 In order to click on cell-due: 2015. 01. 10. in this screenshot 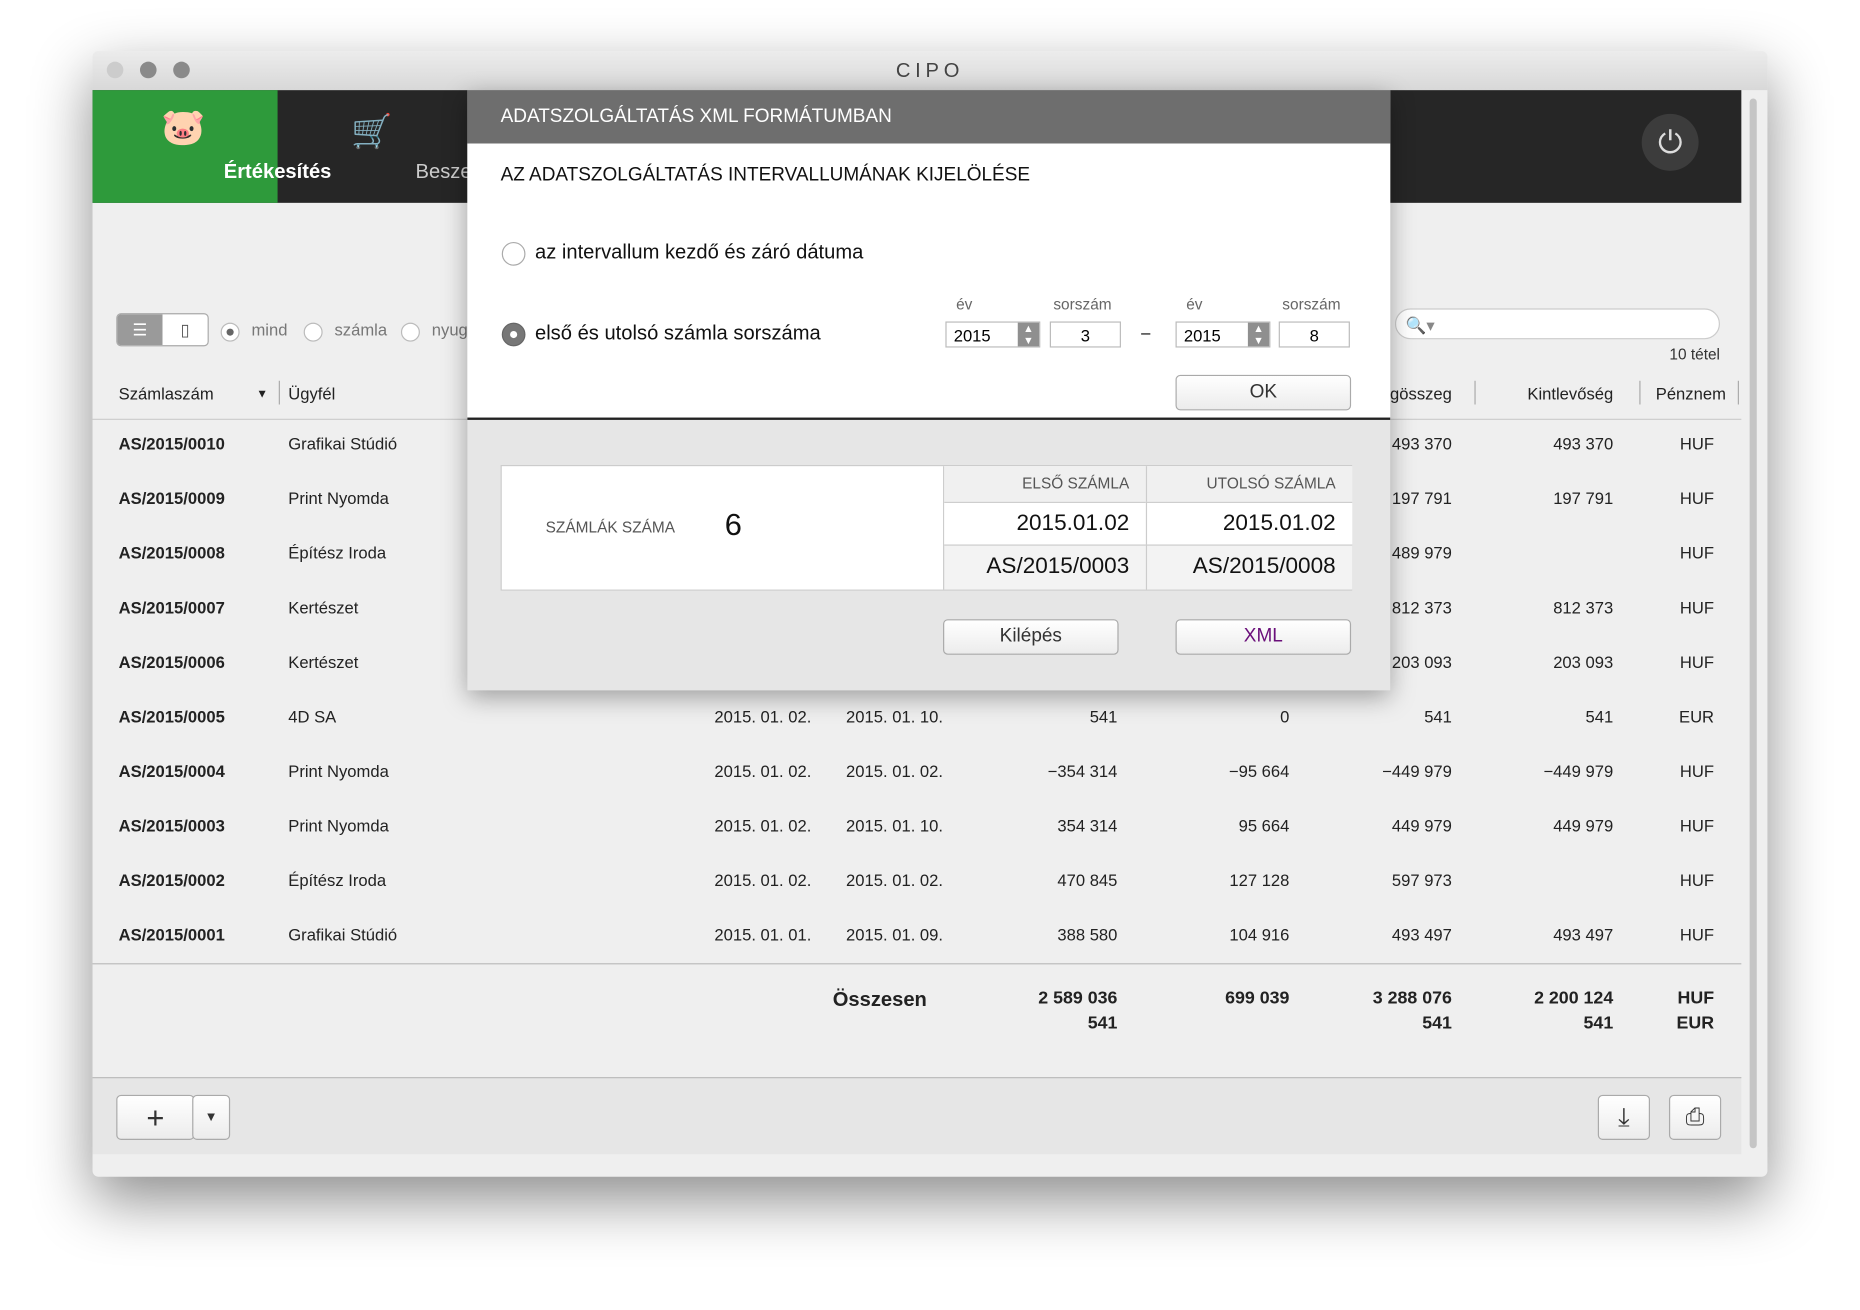, I will do `click(895, 826)`.